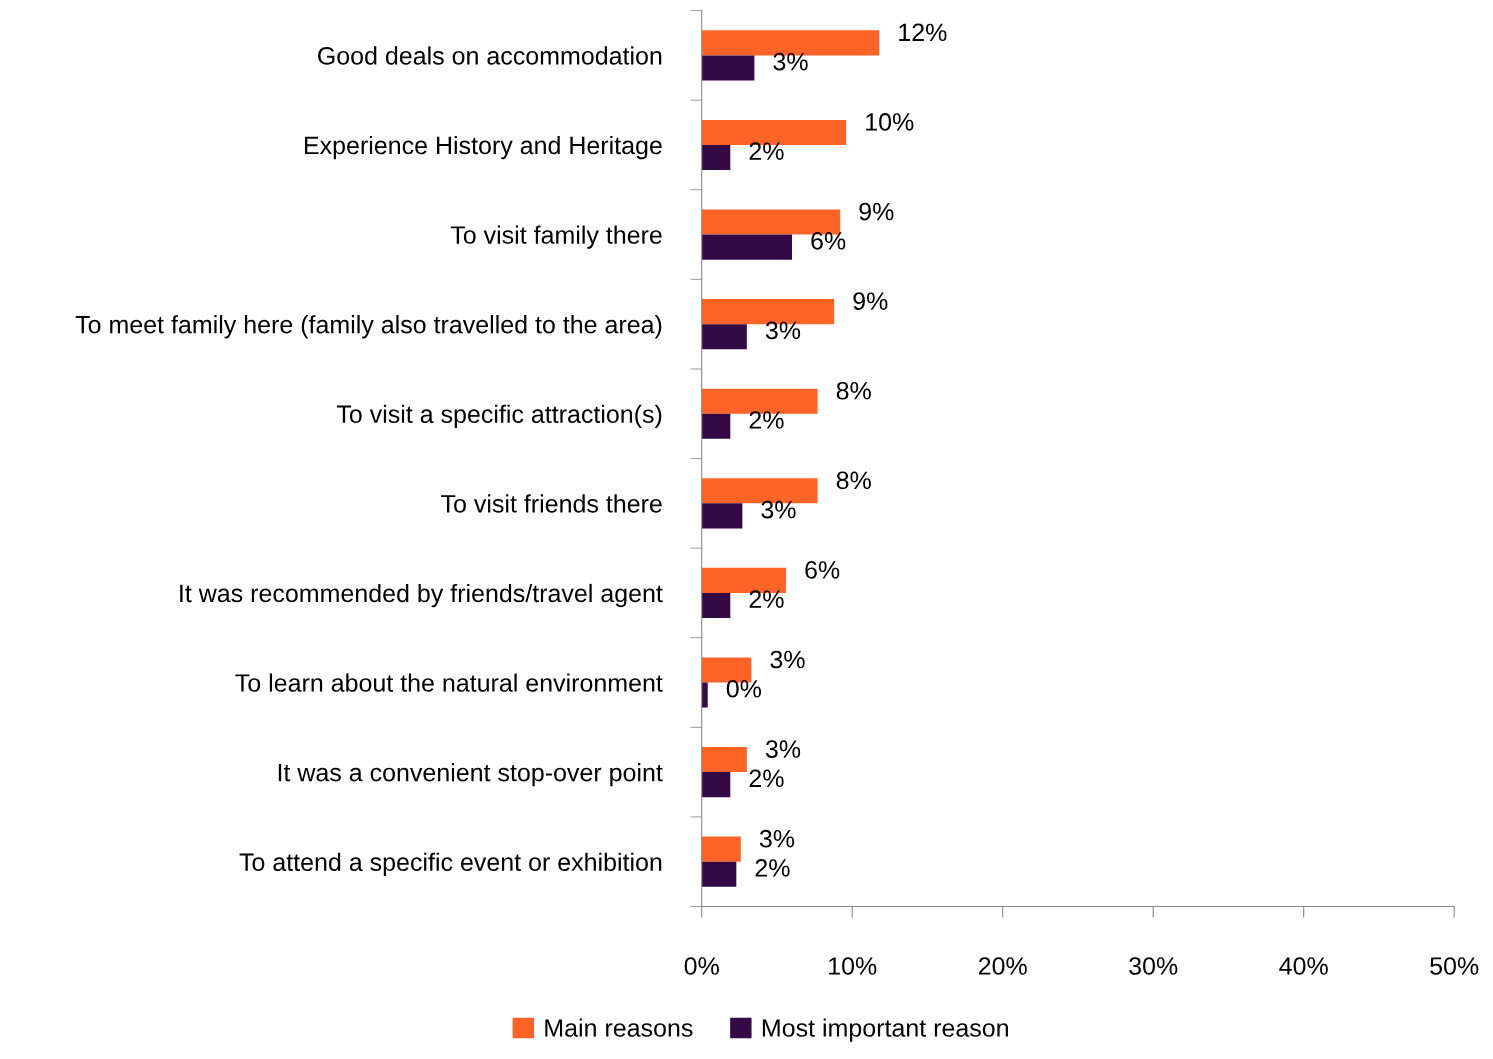  Describe the element at coordinates (1153, 966) in the screenshot. I see `x-tick-label: 30%` at that location.